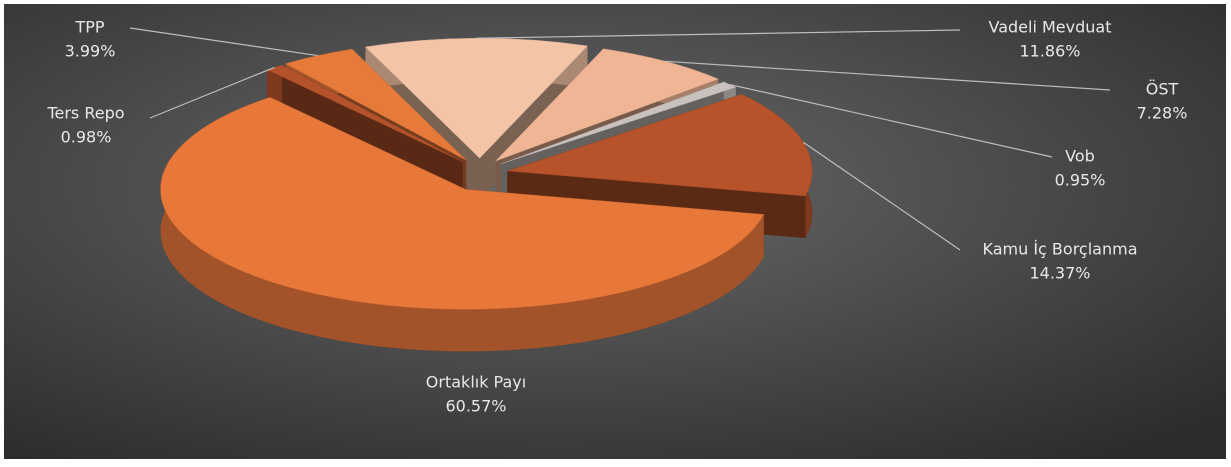 The width and height of the screenshot is (1231, 467). What do you see at coordinates (1080, 156) in the screenshot?
I see `slice-label: Vob` at bounding box center [1080, 156].